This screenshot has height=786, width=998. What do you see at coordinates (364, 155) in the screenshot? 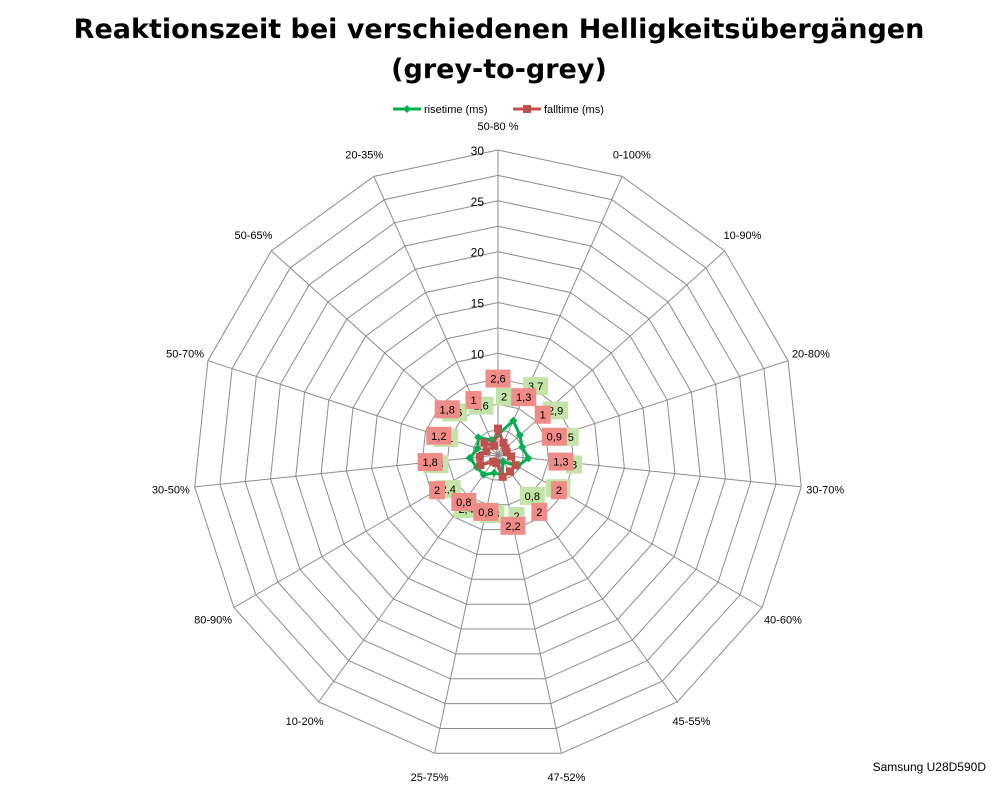
I see `category-label: 20-35%` at bounding box center [364, 155].